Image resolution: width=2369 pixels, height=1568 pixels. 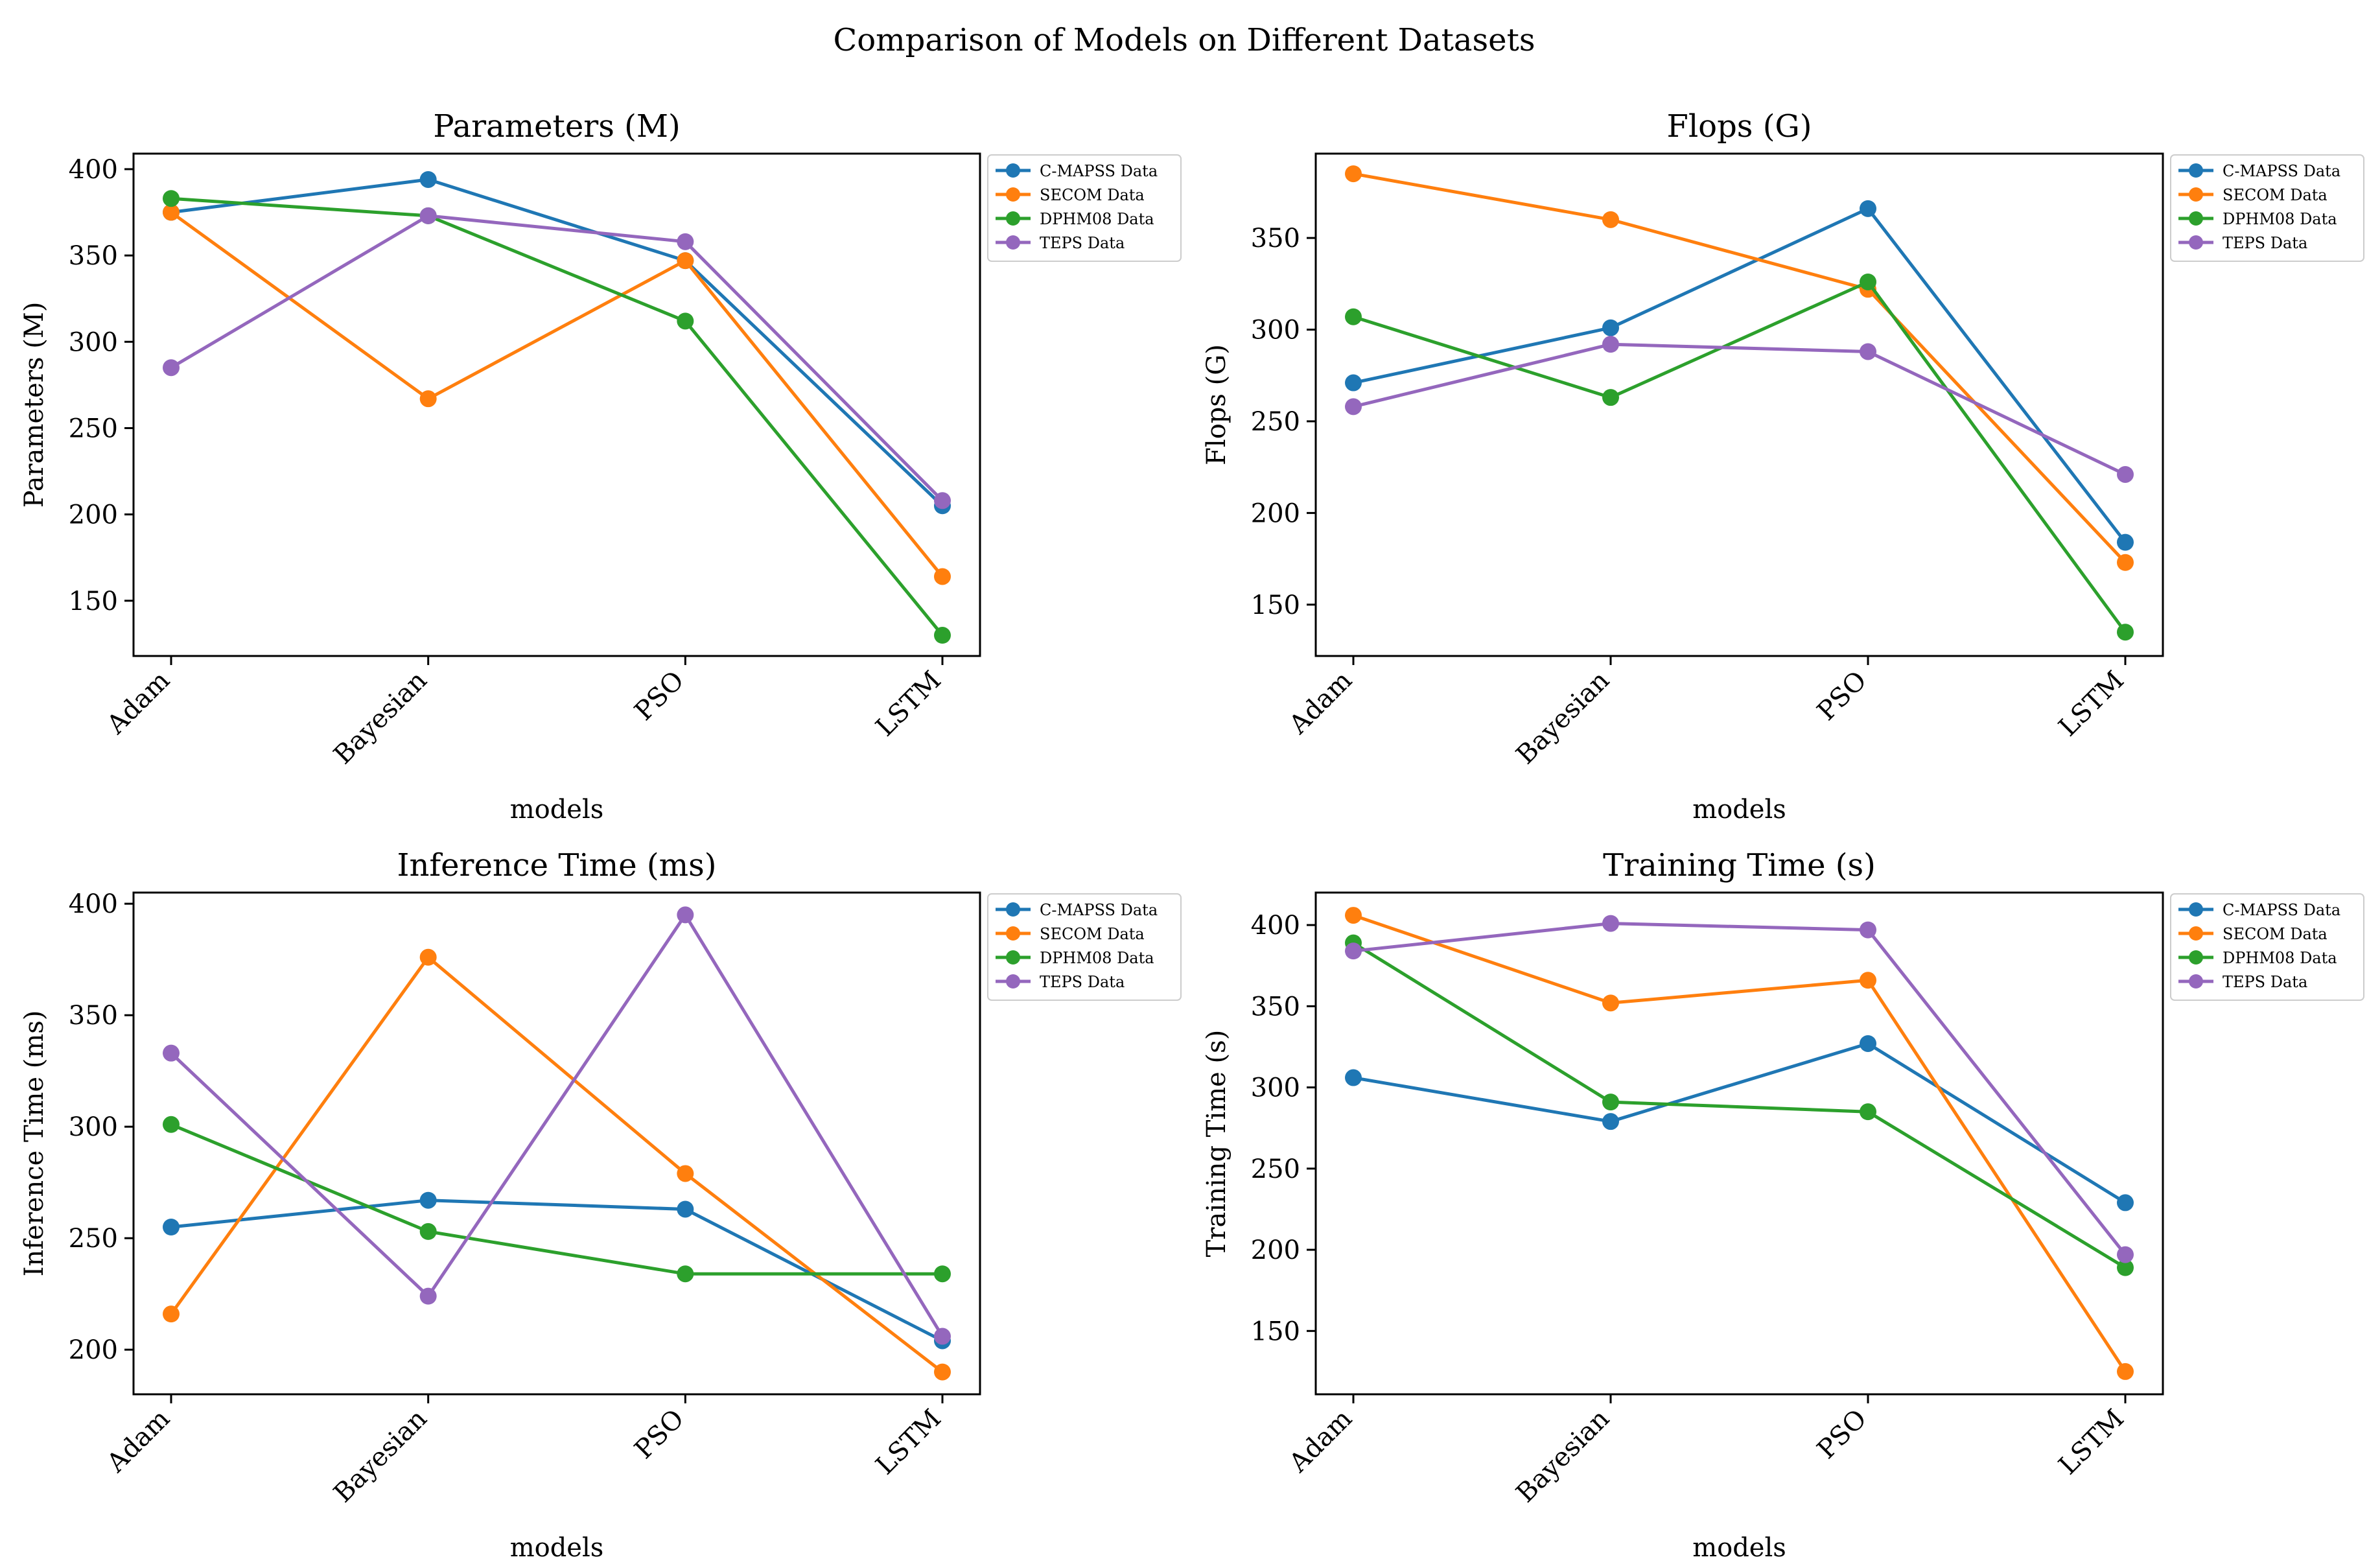 What do you see at coordinates (1216, 1144) in the screenshot?
I see `y-axis-label: Training Time (s)` at bounding box center [1216, 1144].